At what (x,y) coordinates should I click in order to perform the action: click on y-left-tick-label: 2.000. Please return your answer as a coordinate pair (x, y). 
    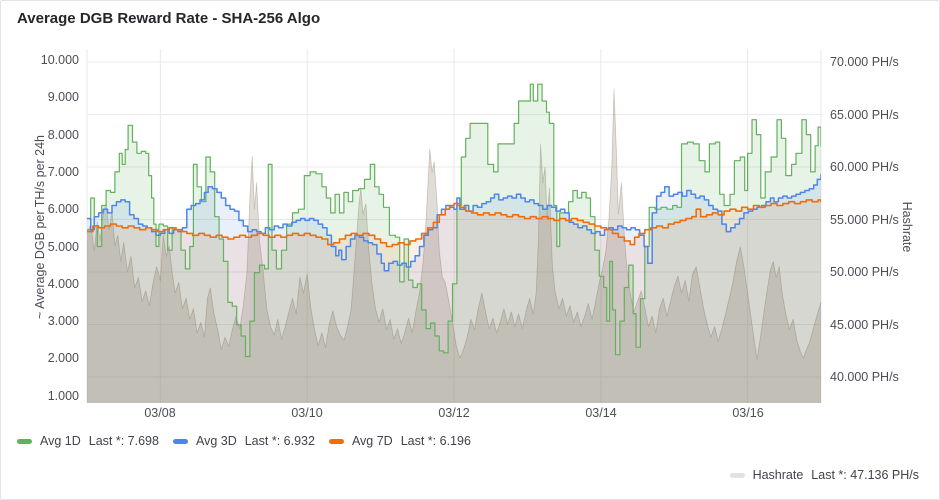
    Looking at the image, I should click on (63, 358).